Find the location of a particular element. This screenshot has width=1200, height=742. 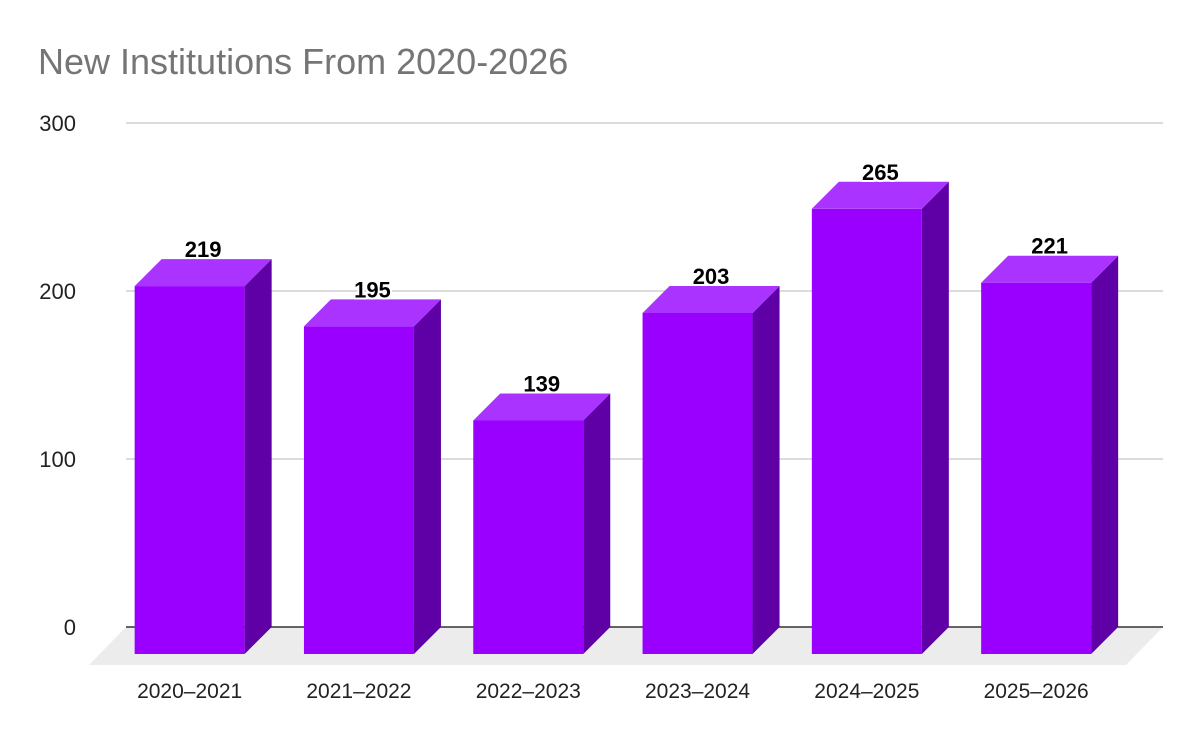

data-label: 219 is located at coordinates (203, 249).